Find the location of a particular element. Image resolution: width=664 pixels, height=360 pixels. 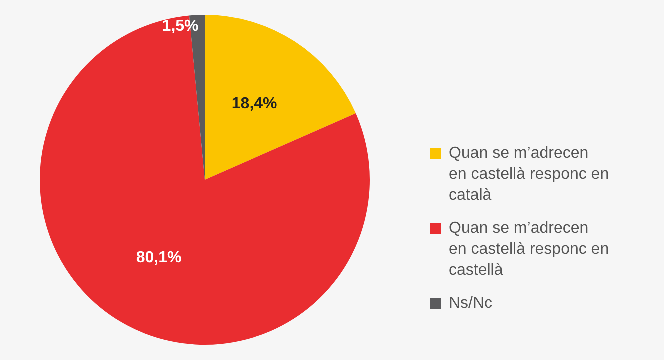

legend-label: Ns/Nc is located at coordinates (471, 304).